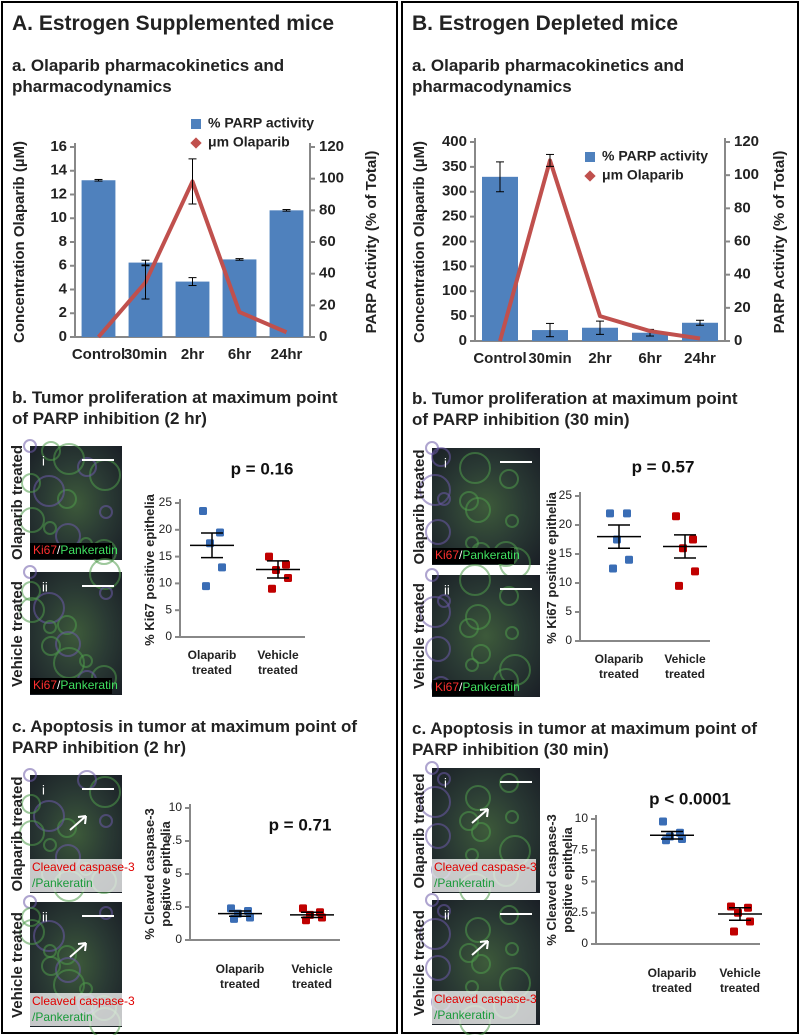 The width and height of the screenshot is (800, 1035). I want to click on stain-label: Ki67, so click(45, 685).